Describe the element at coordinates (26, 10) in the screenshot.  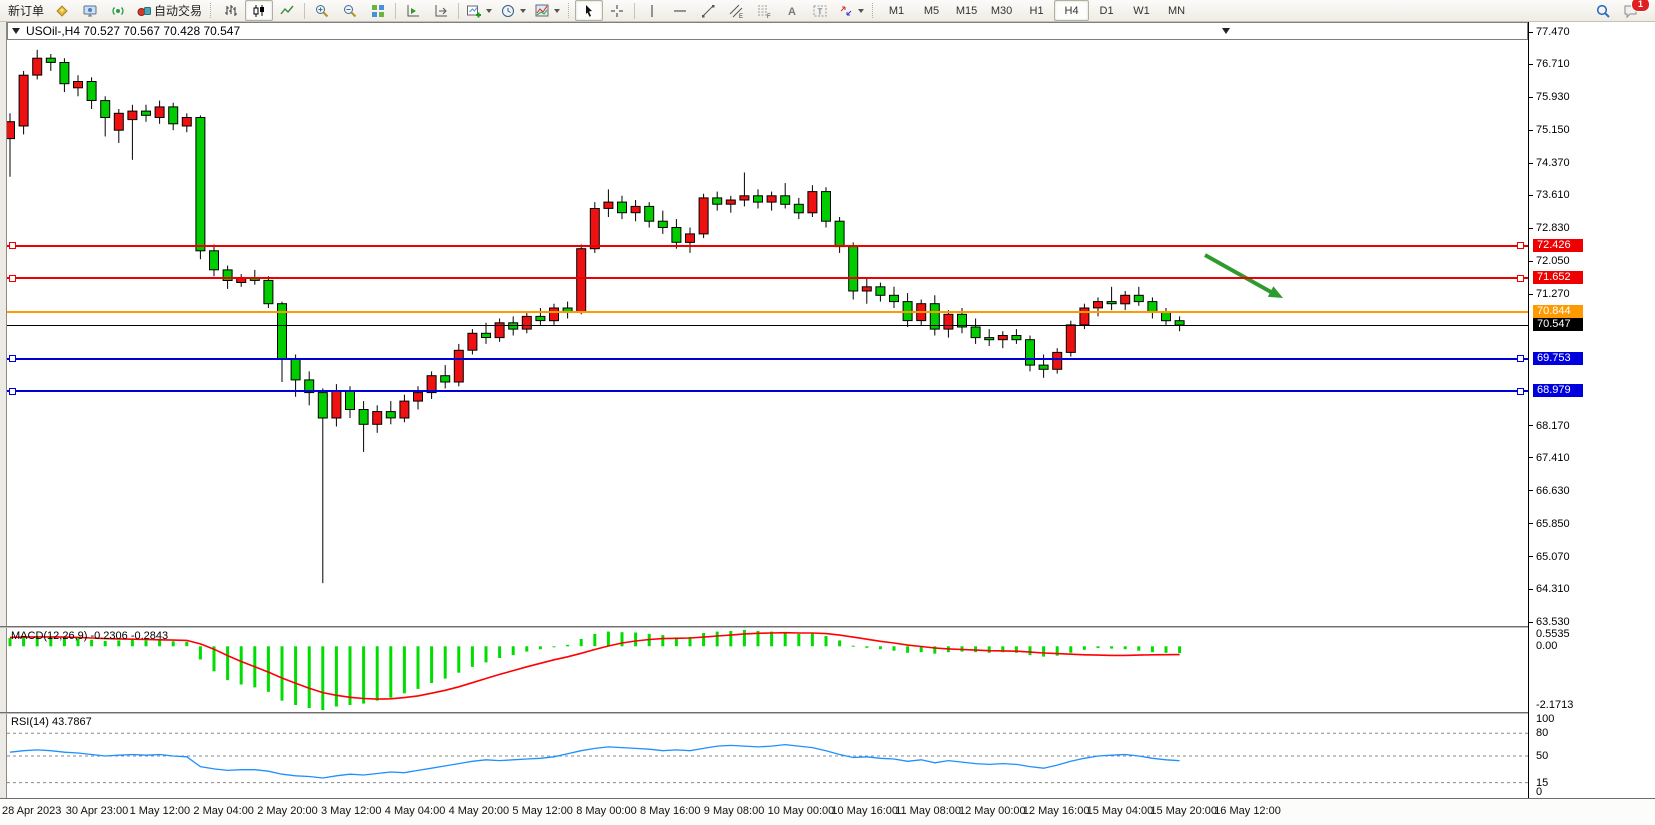
I see `new-order-button: 新订单` at that location.